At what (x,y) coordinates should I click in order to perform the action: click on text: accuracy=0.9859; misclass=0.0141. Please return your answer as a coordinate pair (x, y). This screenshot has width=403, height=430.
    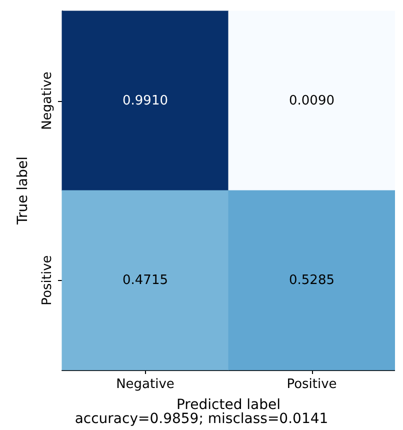
    Looking at the image, I should click on (201, 419).